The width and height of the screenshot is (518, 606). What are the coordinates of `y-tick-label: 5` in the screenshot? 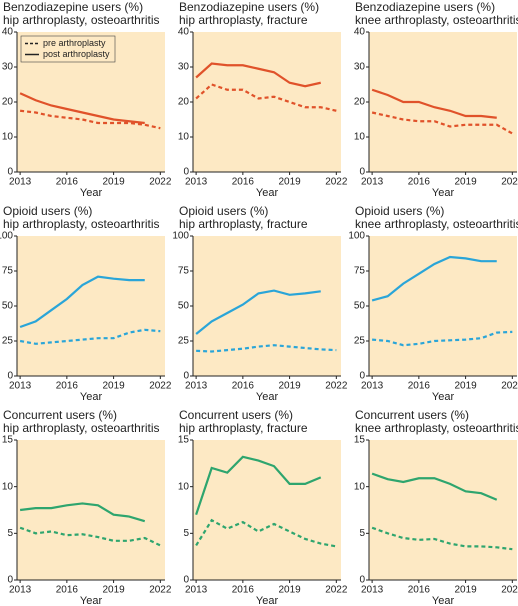 It's located at (10, 533).